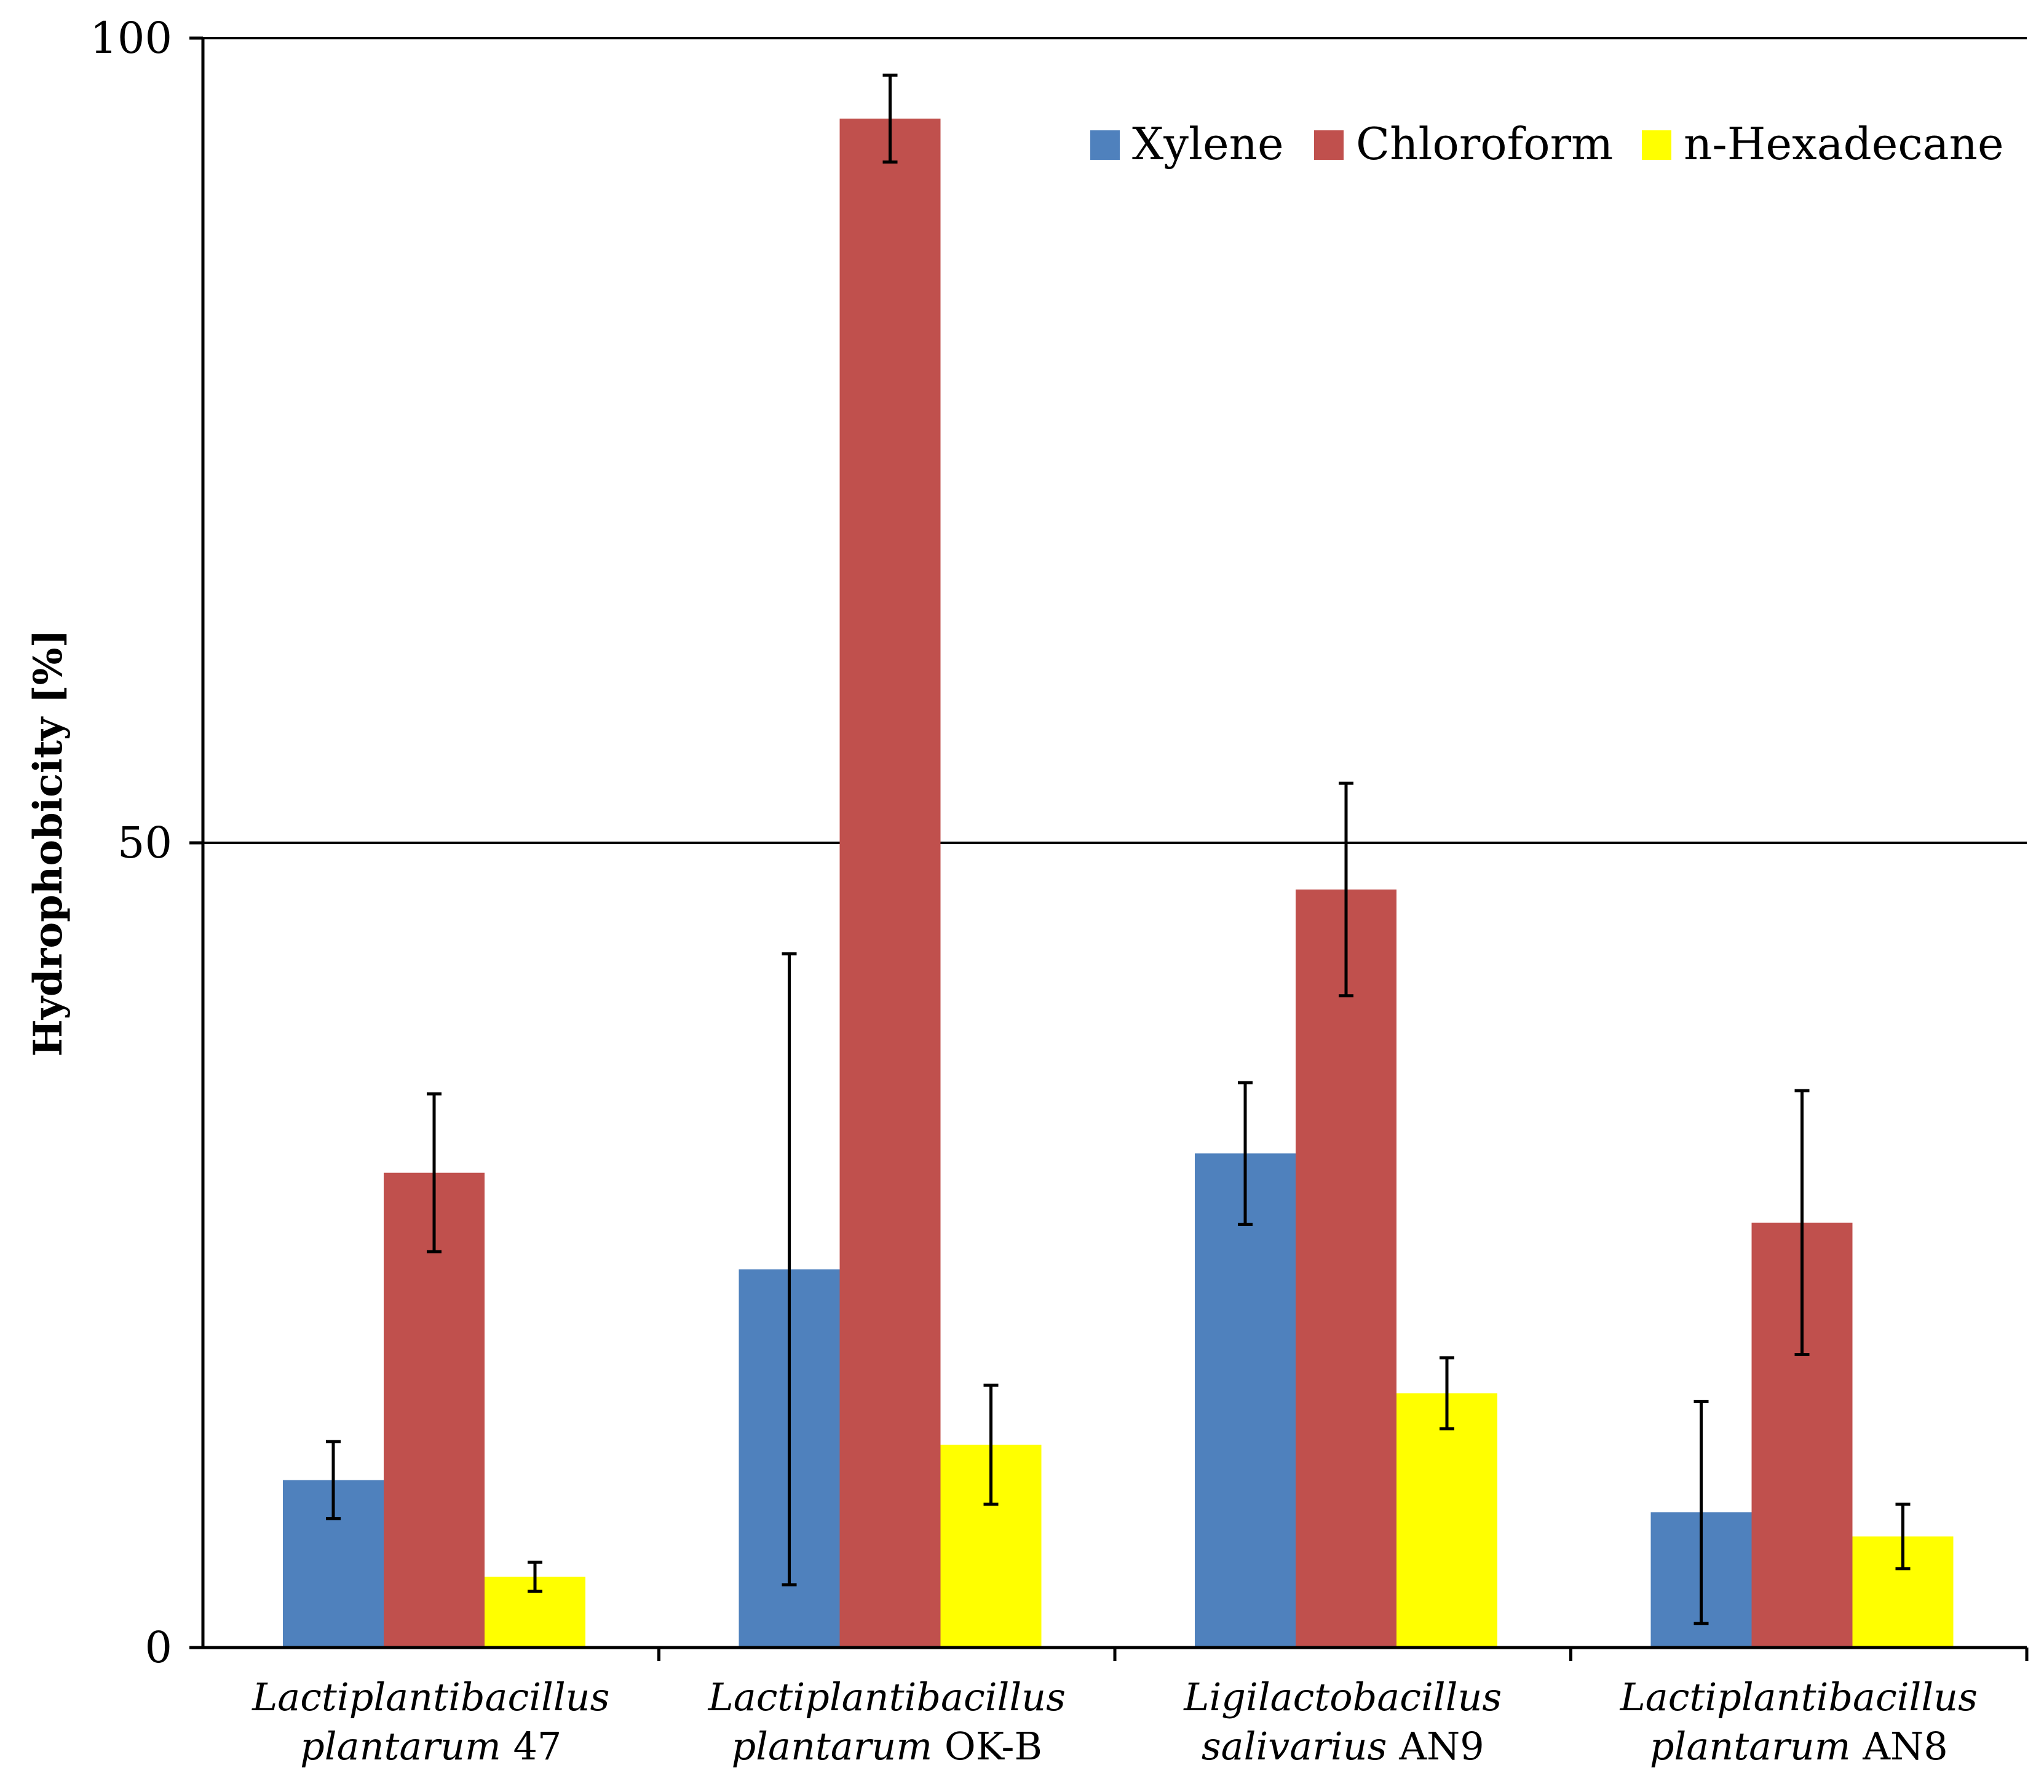 Image resolution: width=2044 pixels, height=1792 pixels. What do you see at coordinates (1301, 1746) in the screenshot?
I see `category-species: salivarius` at bounding box center [1301, 1746].